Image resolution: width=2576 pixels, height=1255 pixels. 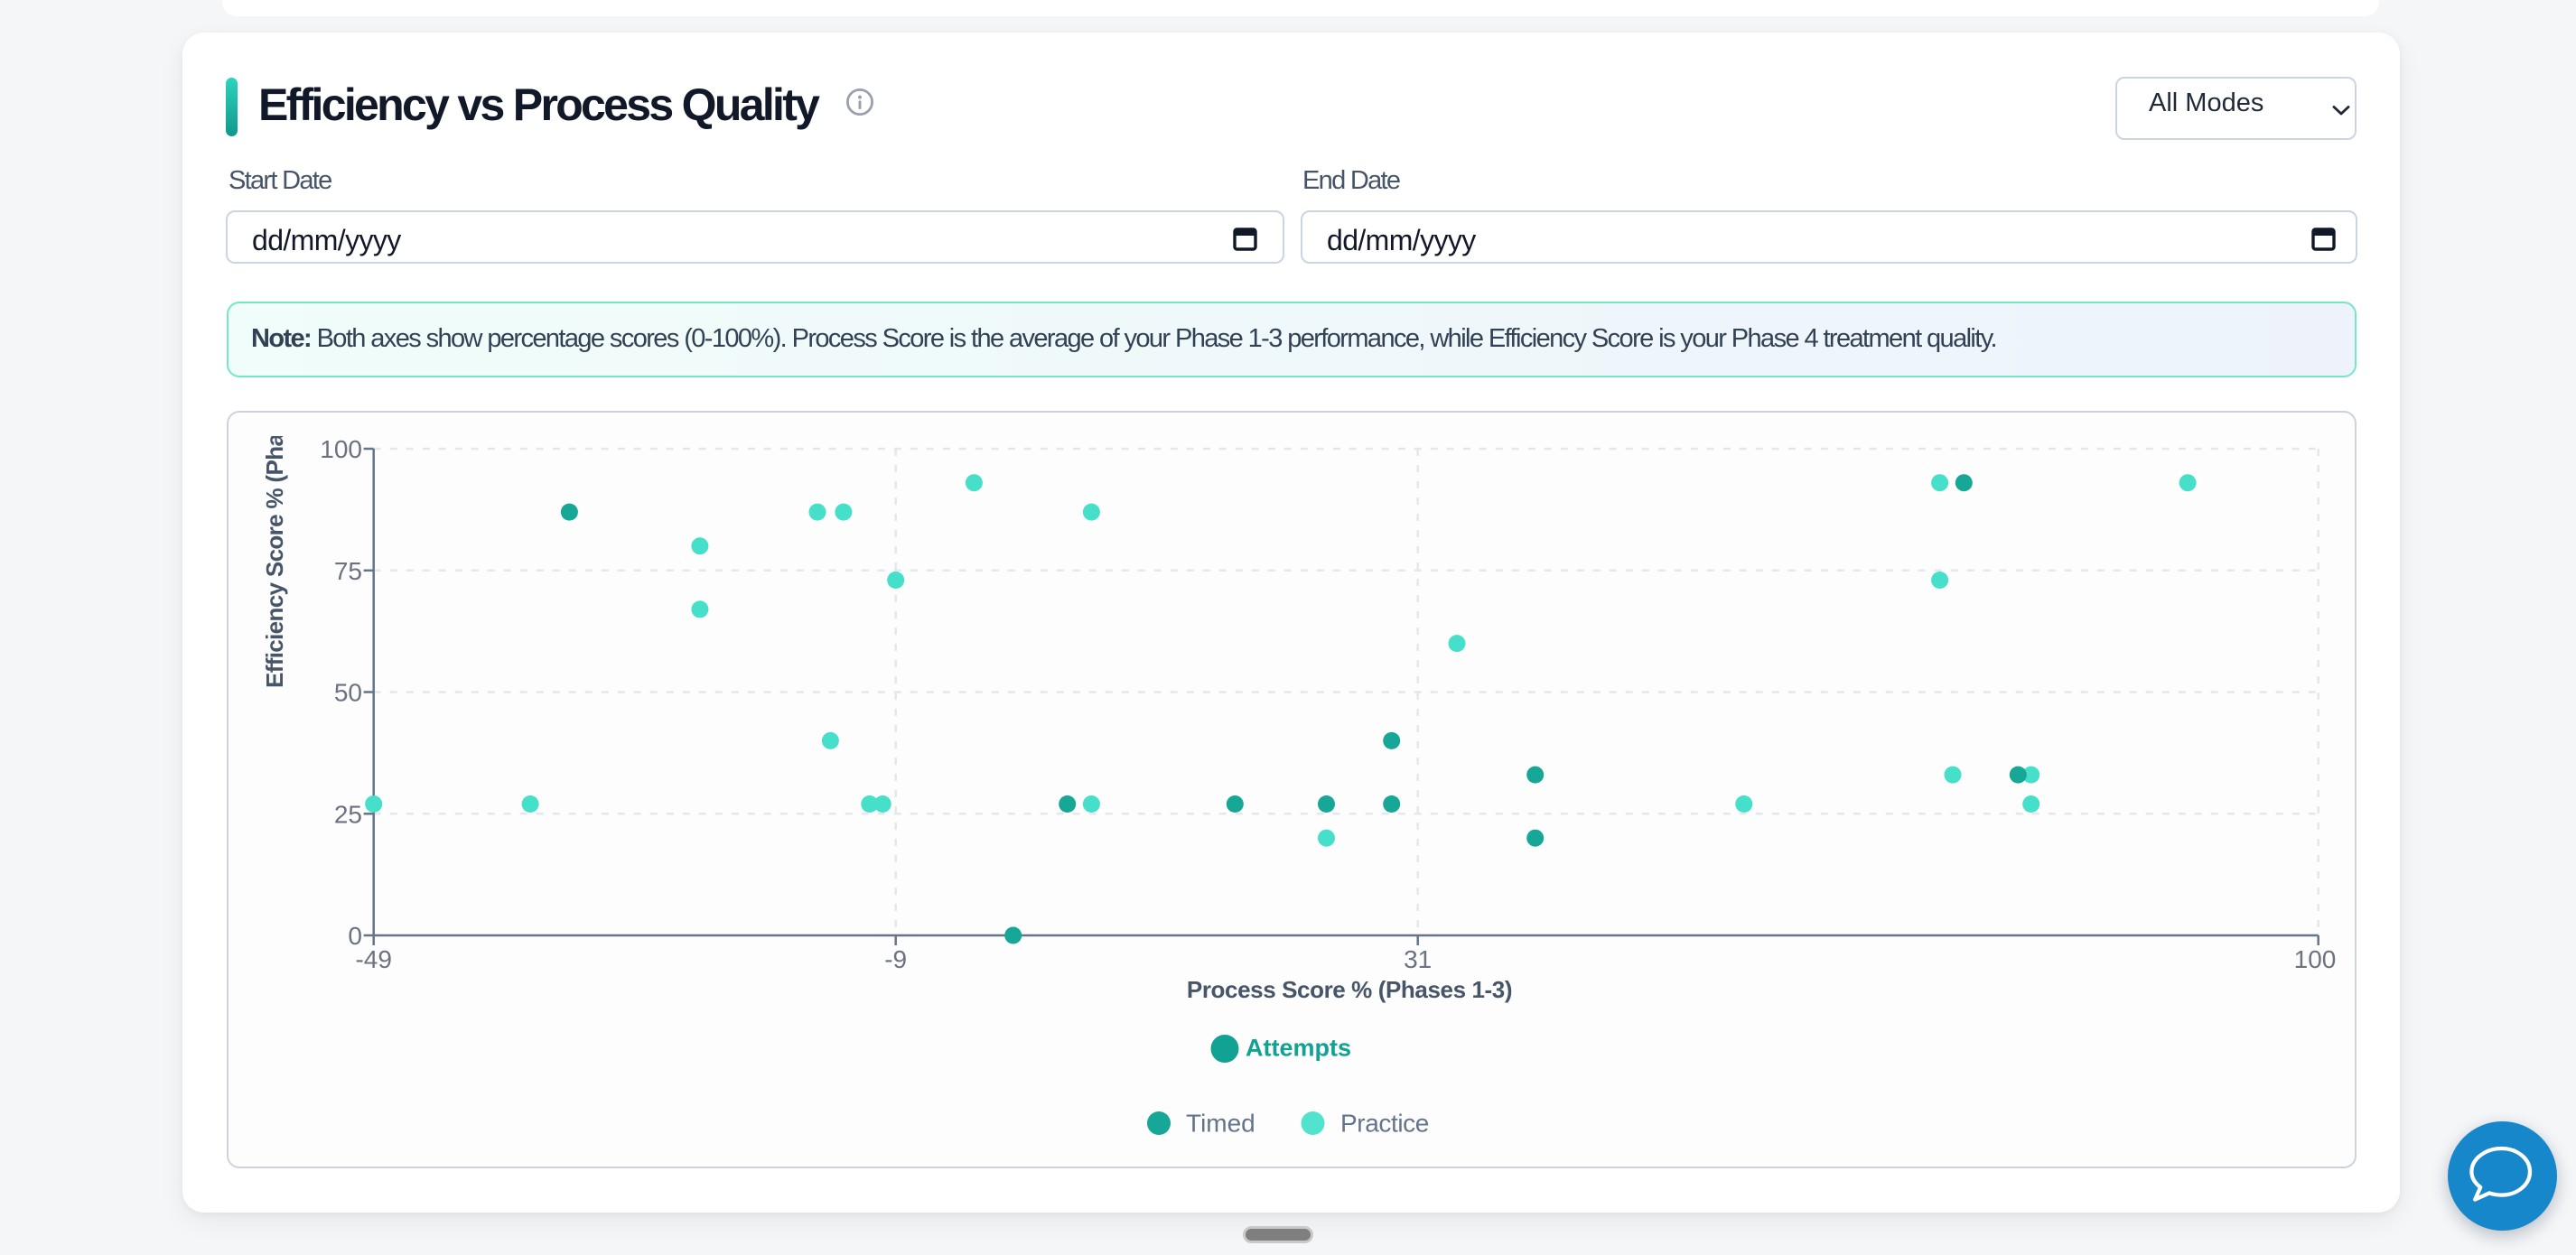 I want to click on svg-text: 0, so click(x=355, y=936).